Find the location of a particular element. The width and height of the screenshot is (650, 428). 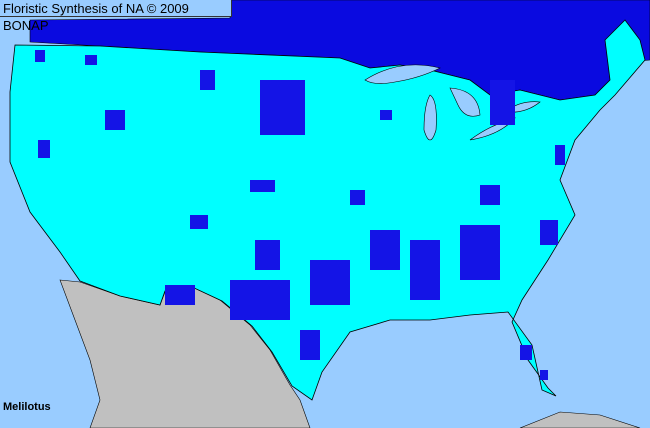

lake-superior is located at coordinates (402, 74).